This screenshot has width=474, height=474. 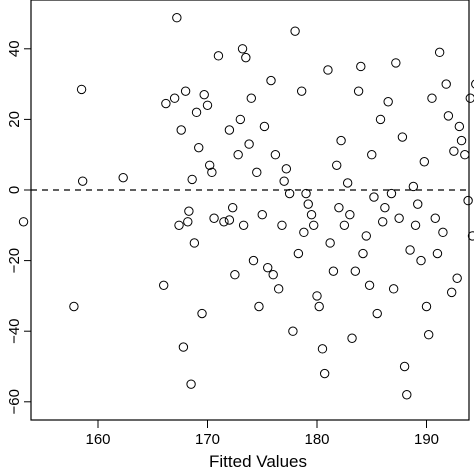 What do you see at coordinates (207, 439) in the screenshot?
I see `x-tick-label: 170` at bounding box center [207, 439].